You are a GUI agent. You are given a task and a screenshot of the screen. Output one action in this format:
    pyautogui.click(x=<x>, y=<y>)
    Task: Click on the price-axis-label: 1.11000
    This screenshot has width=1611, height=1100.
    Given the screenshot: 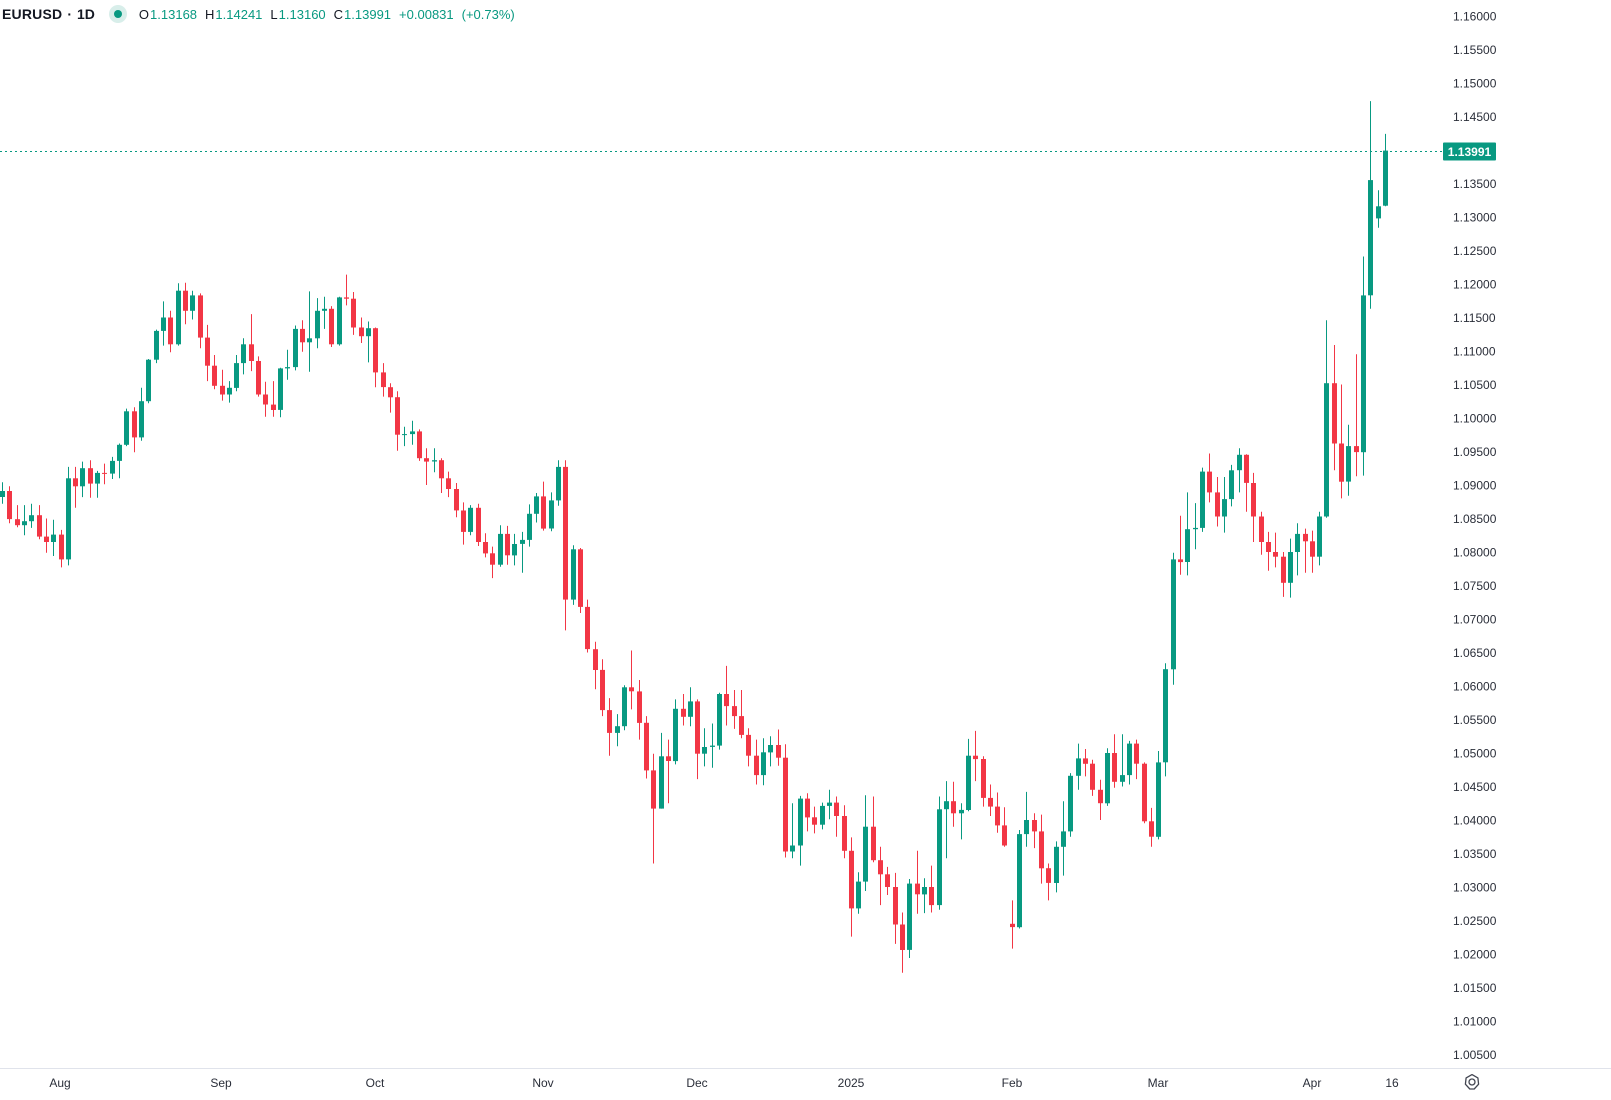 What is the action you would take?
    pyautogui.click(x=1474, y=352)
    